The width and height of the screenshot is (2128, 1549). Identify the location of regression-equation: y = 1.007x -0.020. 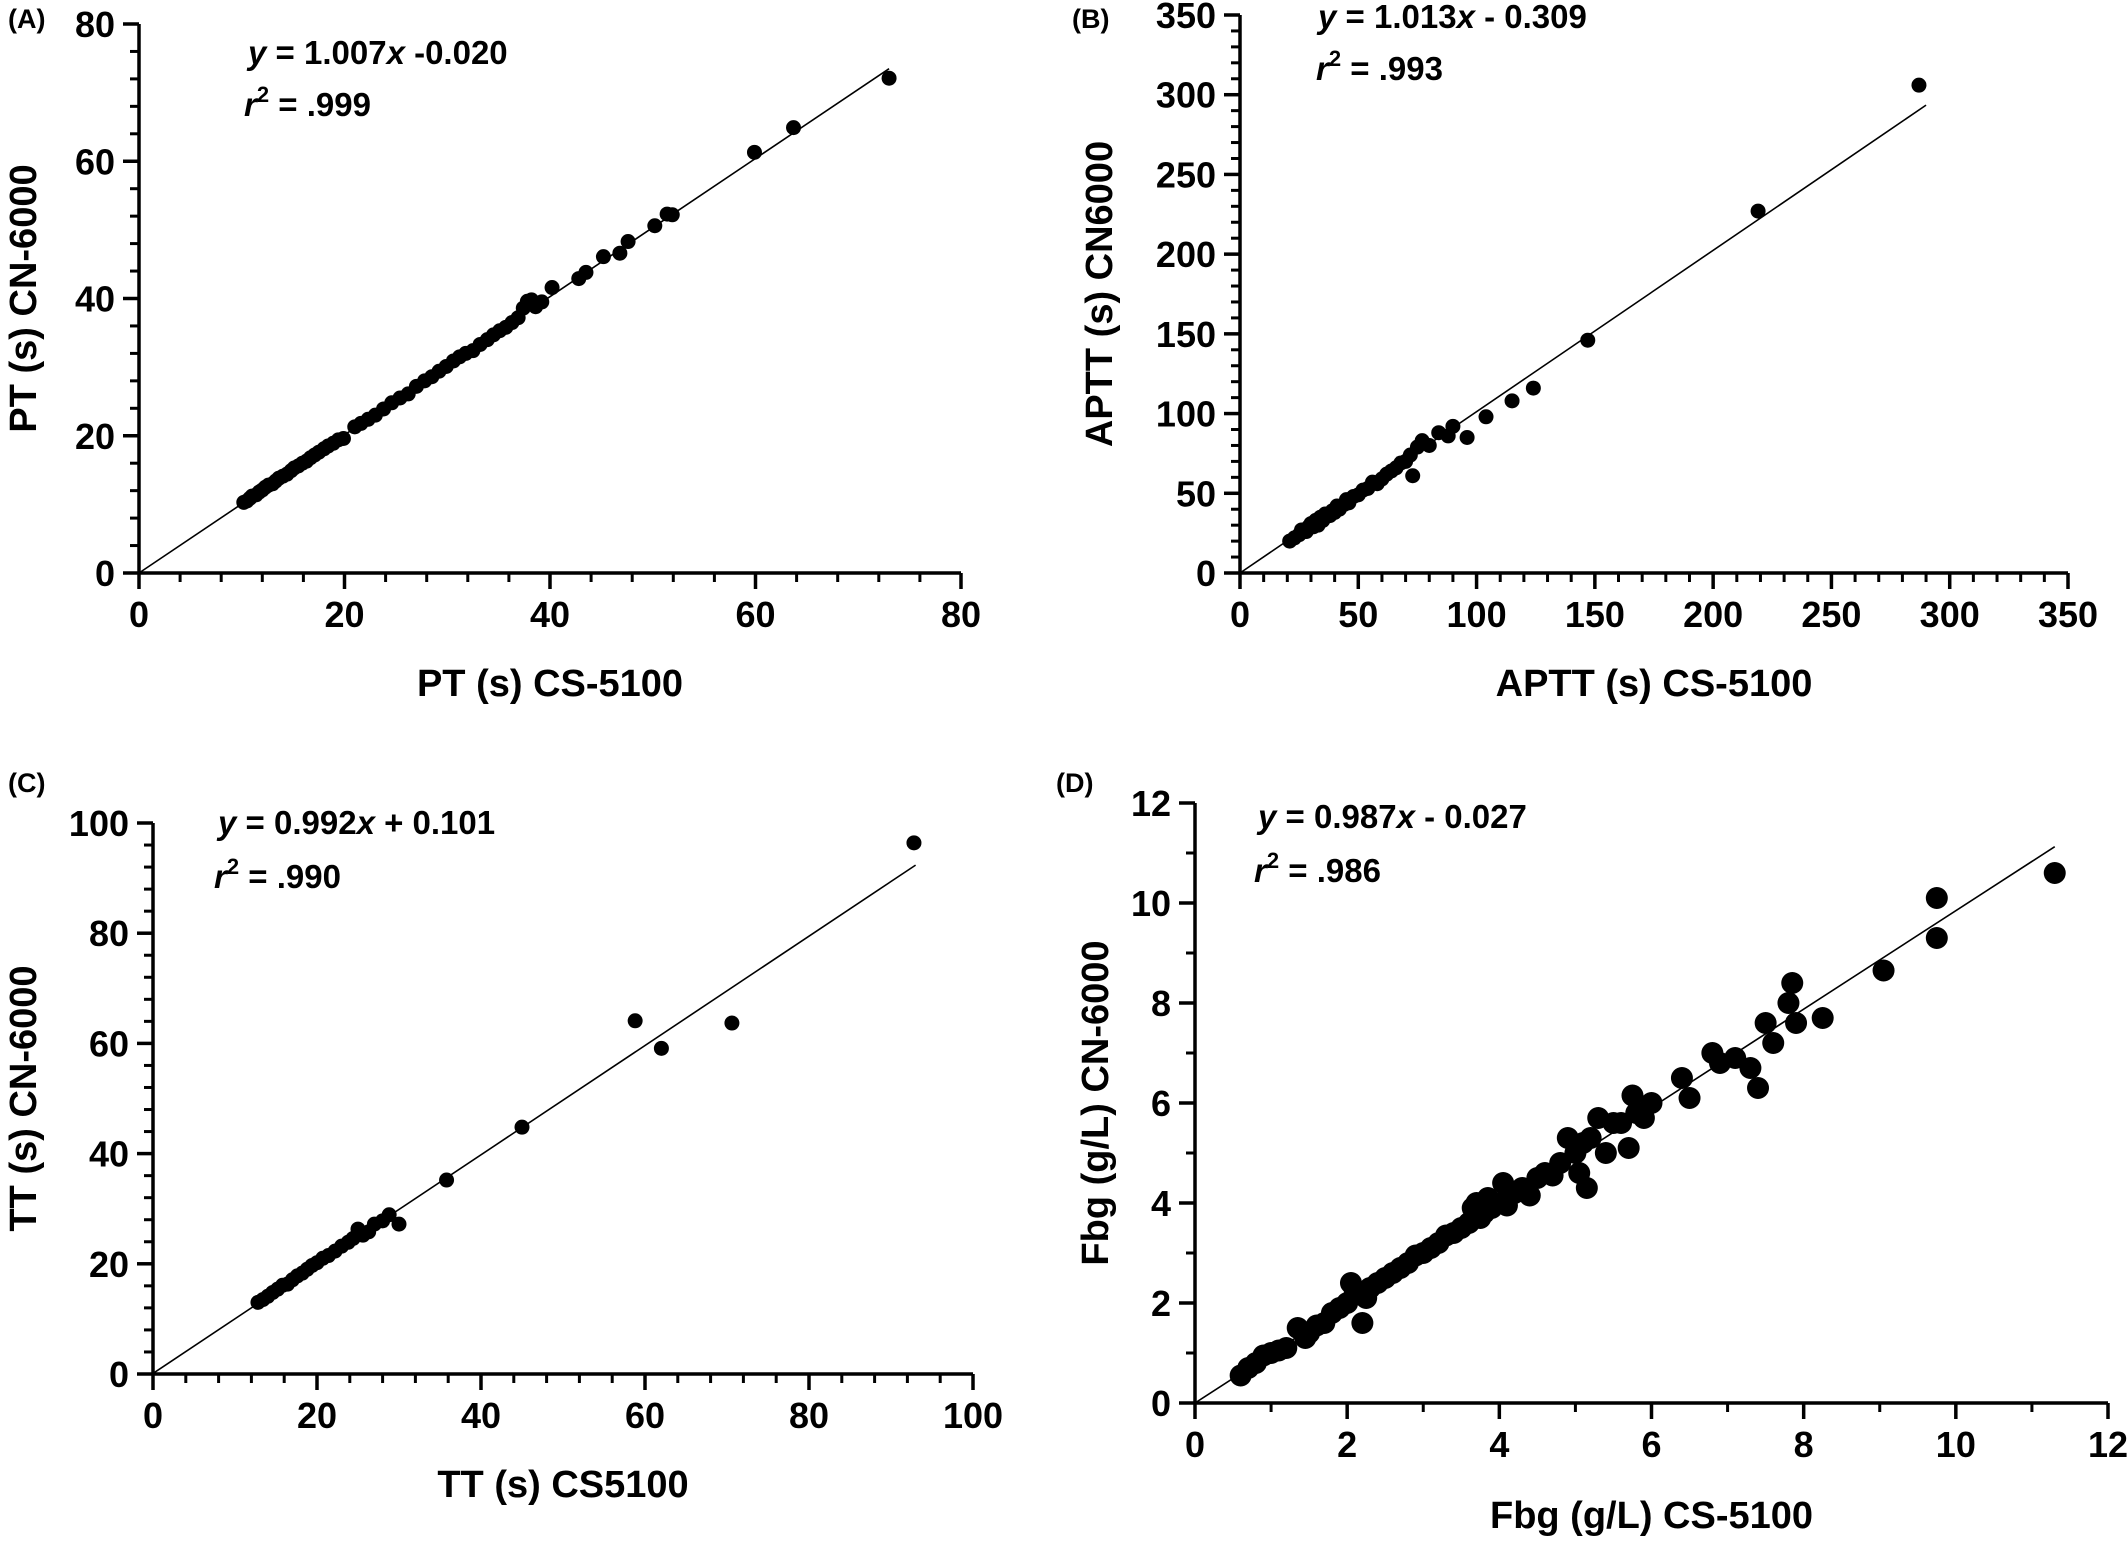
(377, 52).